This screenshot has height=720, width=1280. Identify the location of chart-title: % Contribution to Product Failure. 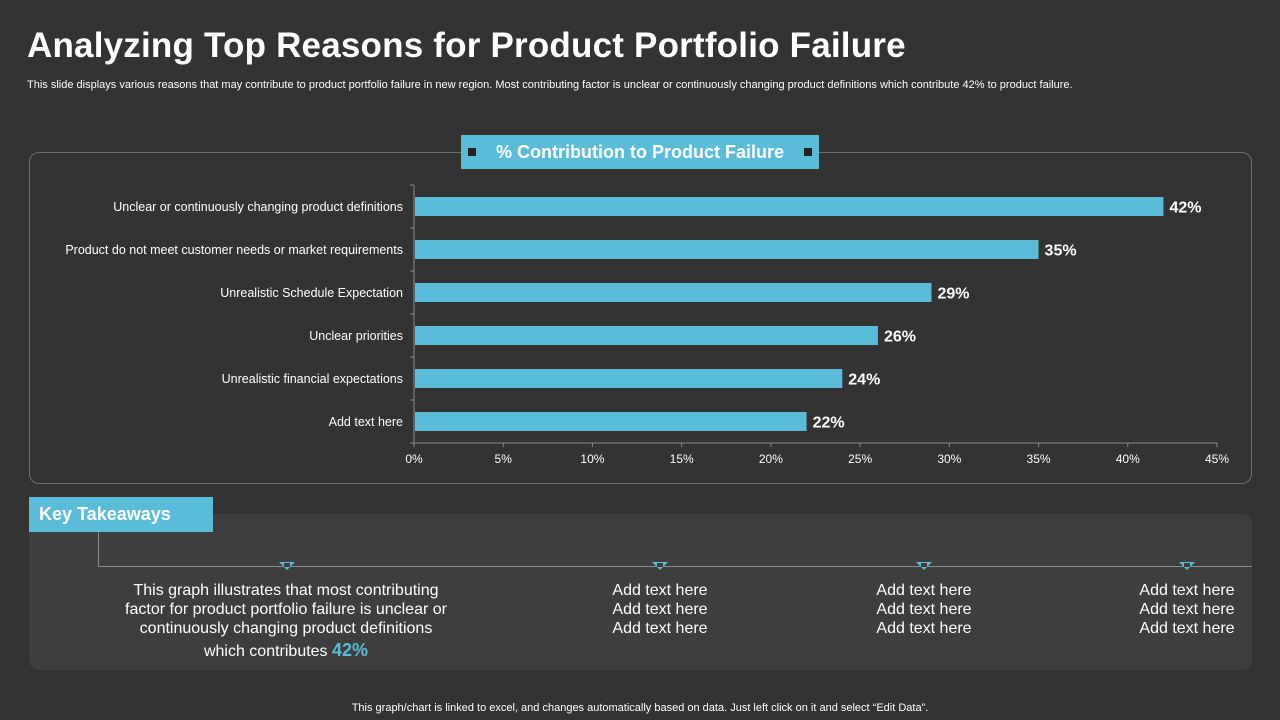
(640, 151).